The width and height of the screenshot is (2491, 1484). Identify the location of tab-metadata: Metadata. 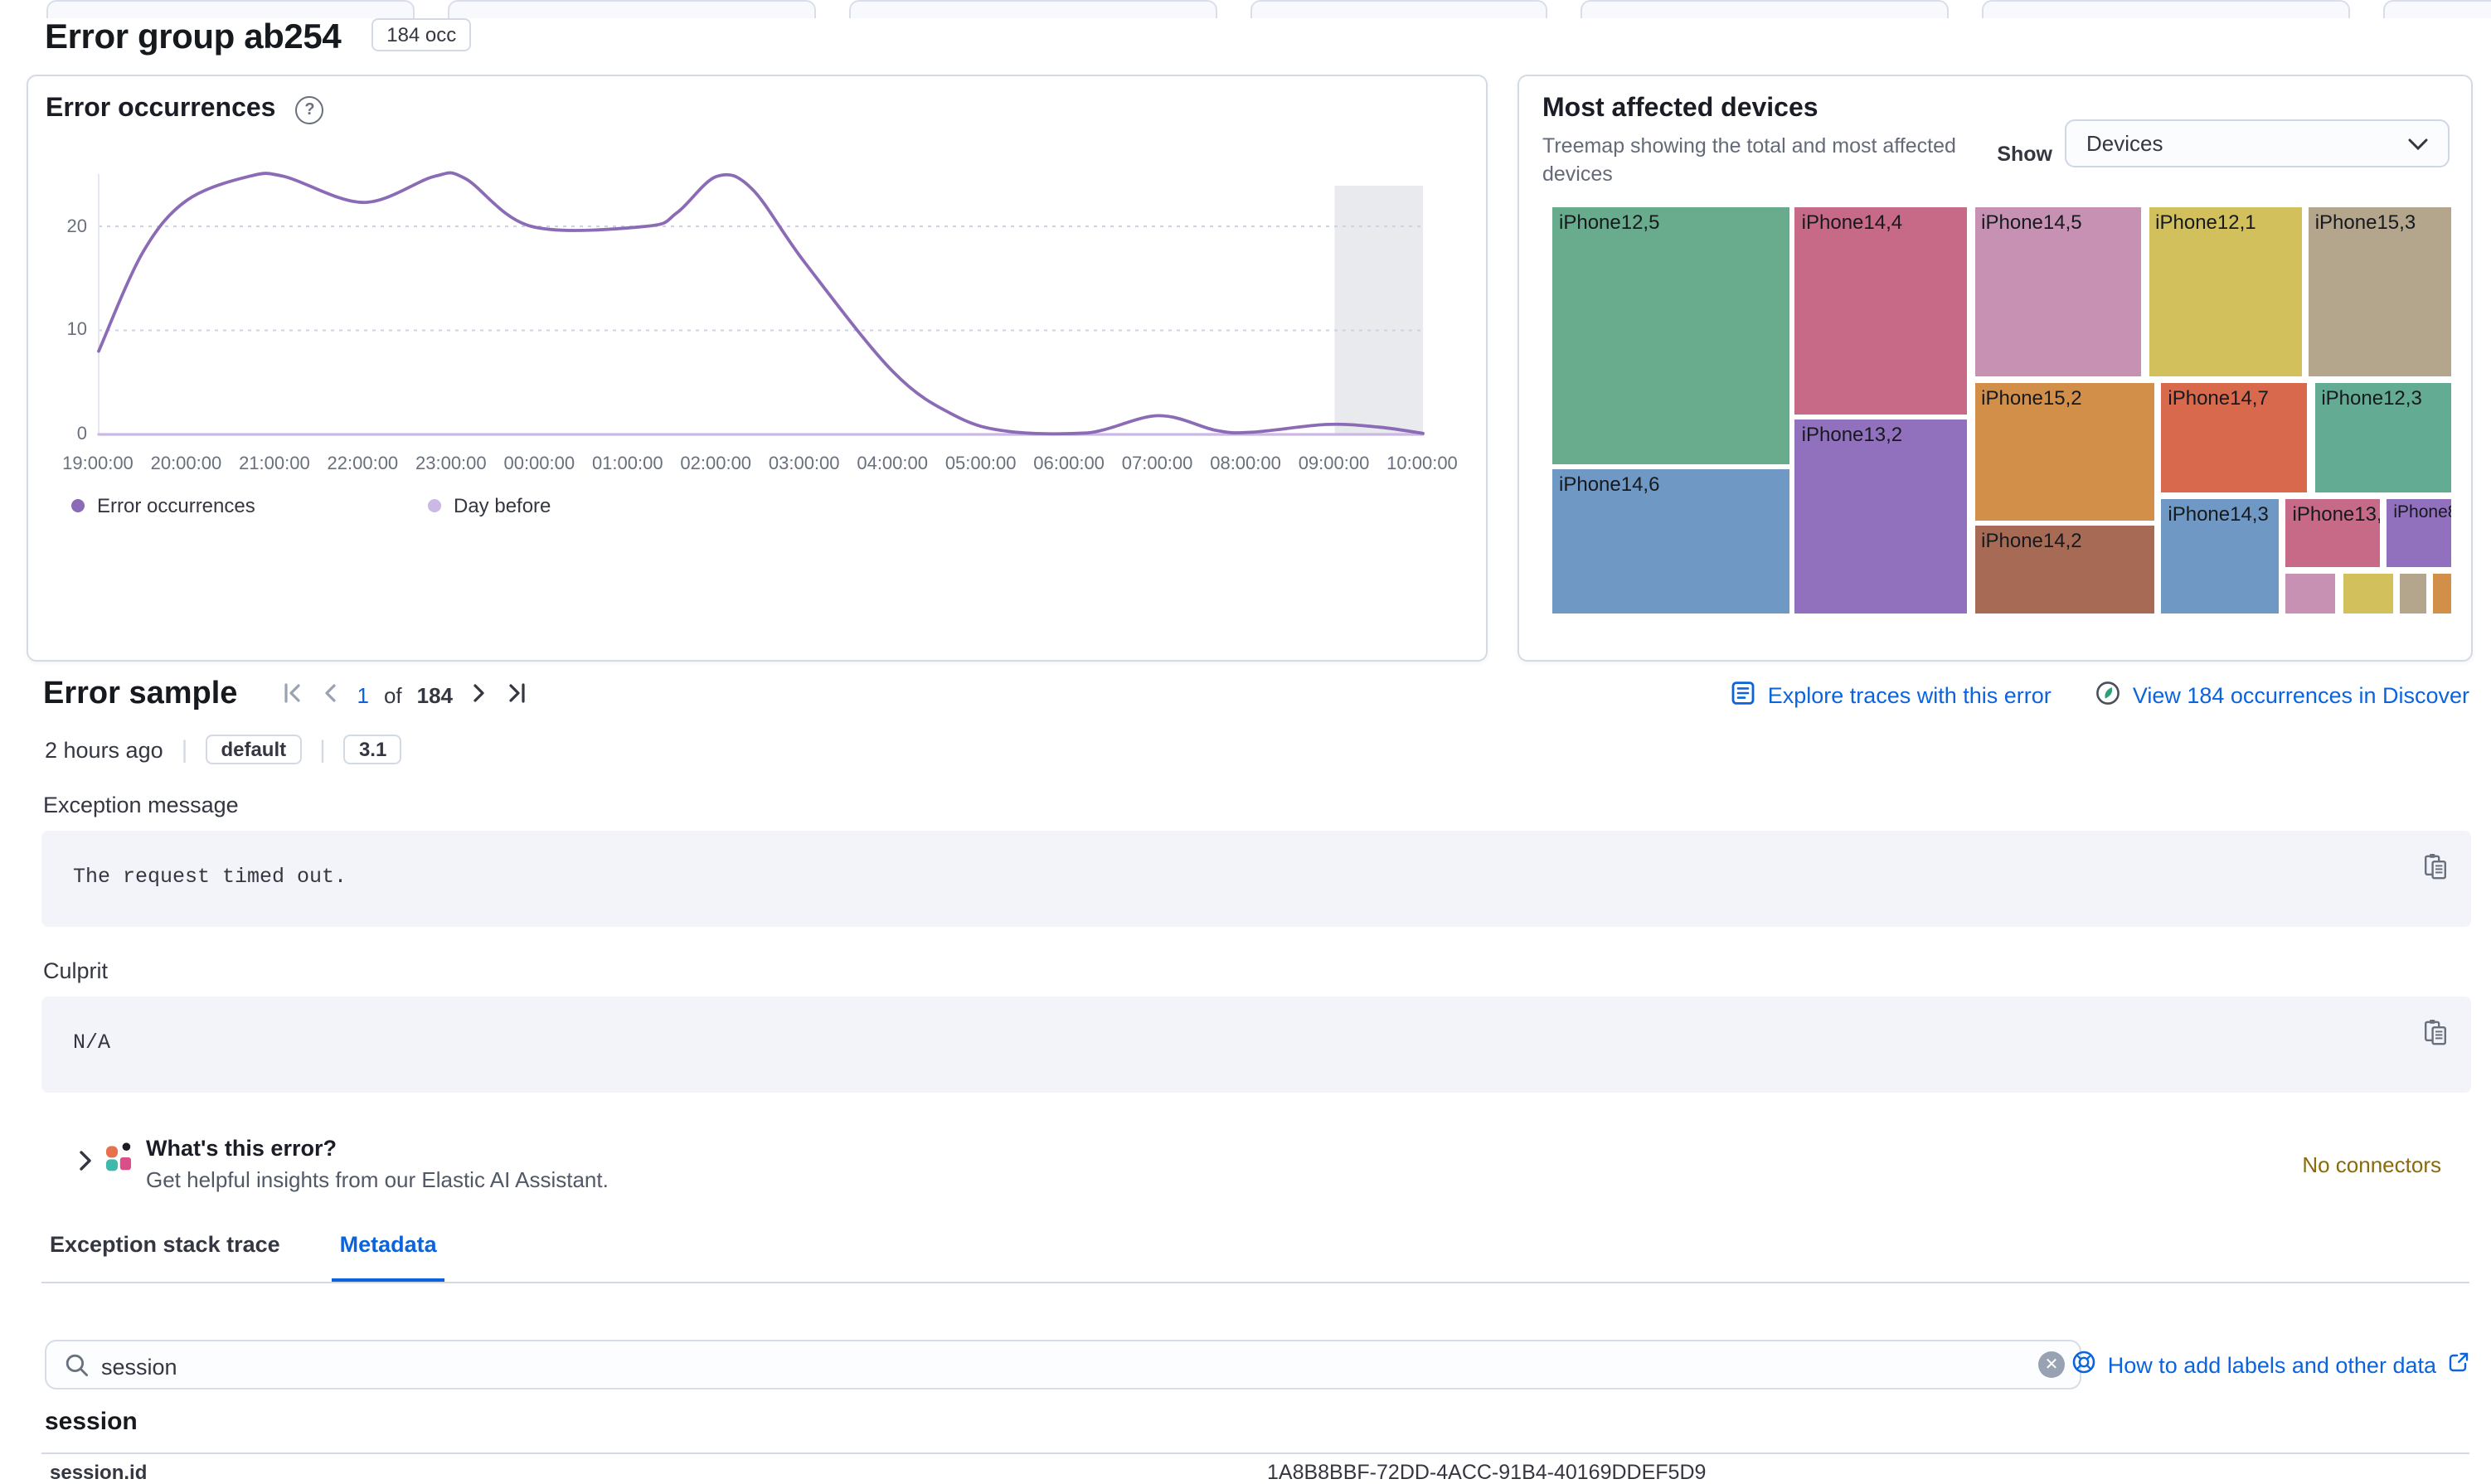
(388, 1256).